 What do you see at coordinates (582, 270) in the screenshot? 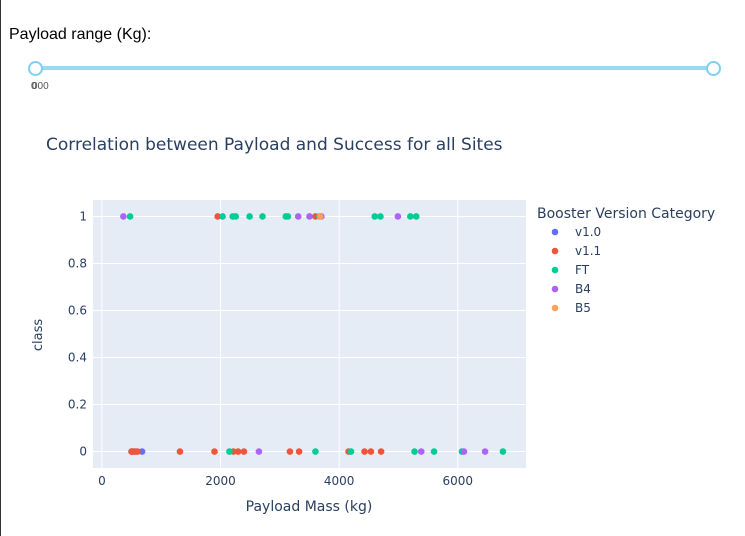
I see `legend-item-label: FT` at bounding box center [582, 270].